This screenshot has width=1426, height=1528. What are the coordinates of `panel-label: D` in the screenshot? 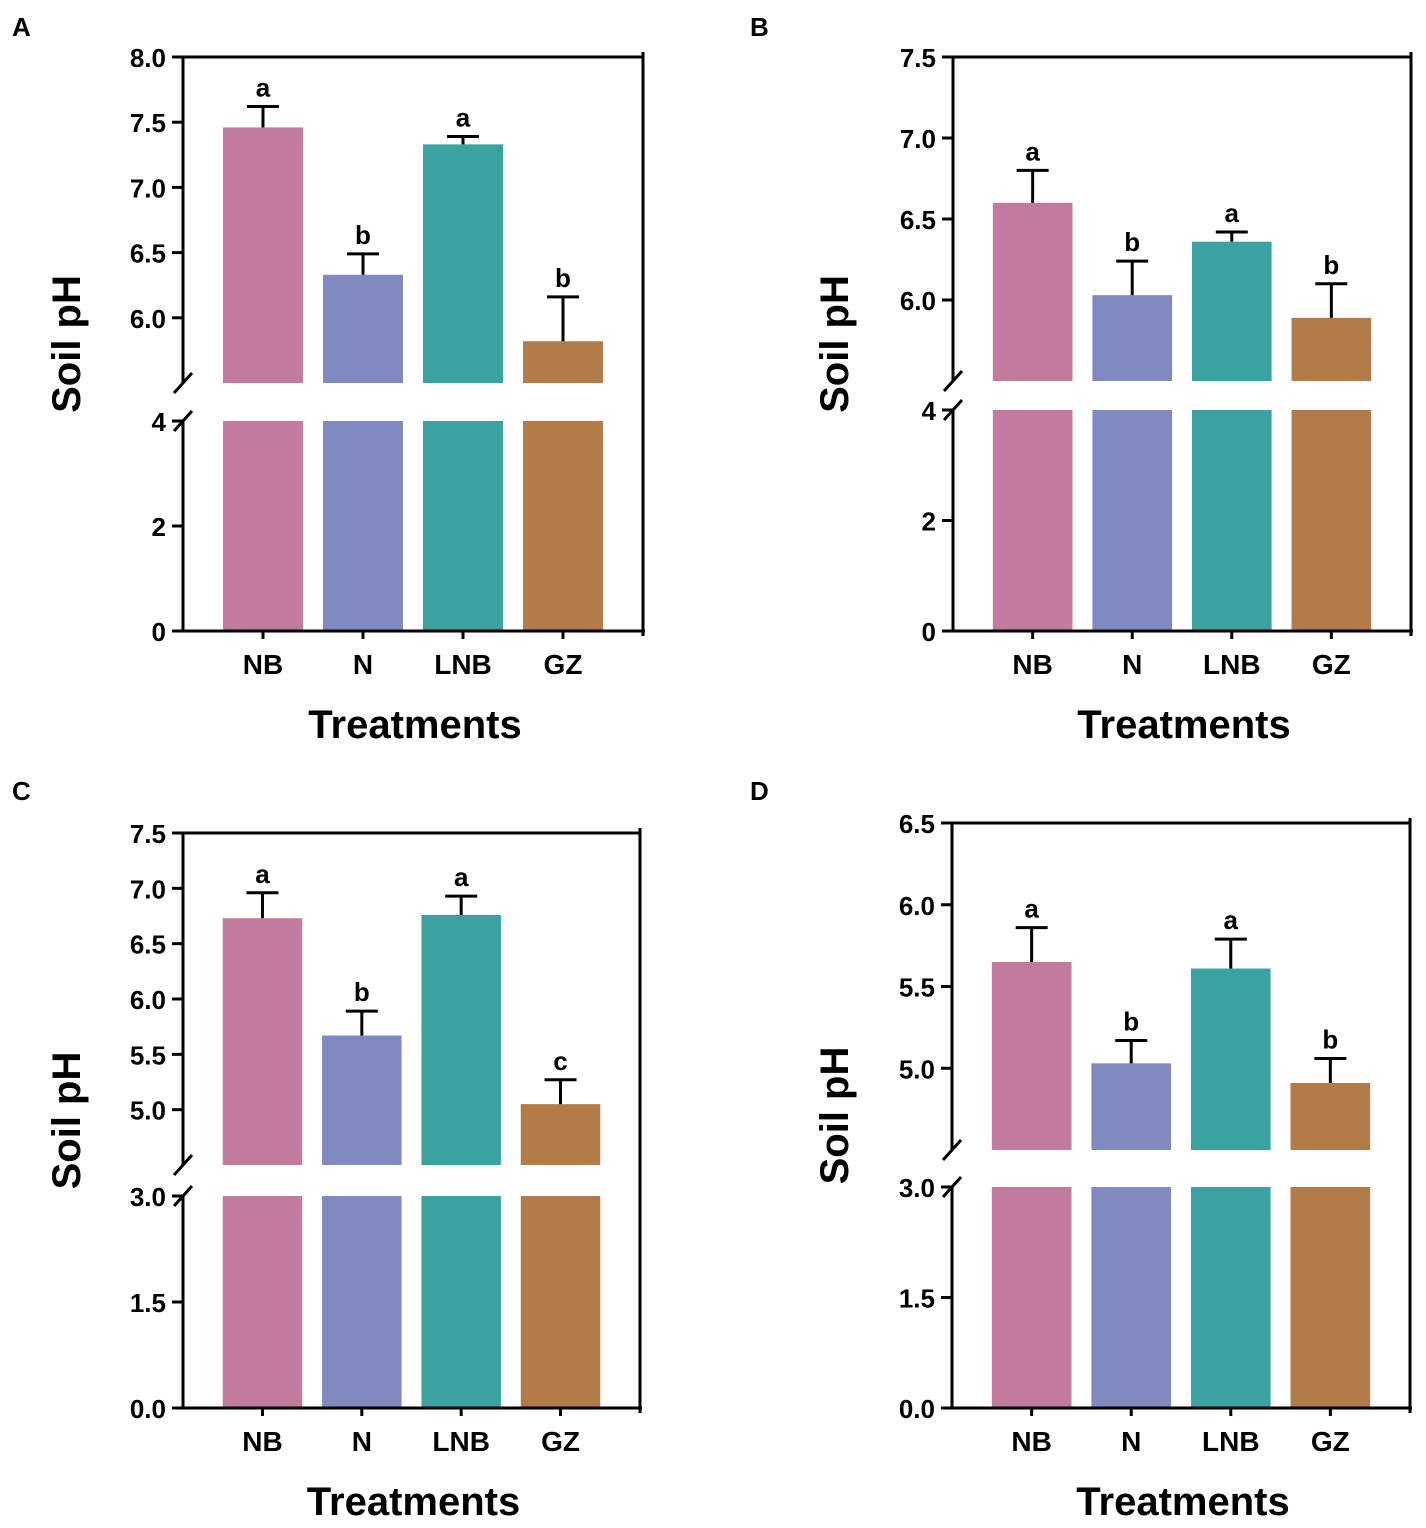 It's located at (759, 791).